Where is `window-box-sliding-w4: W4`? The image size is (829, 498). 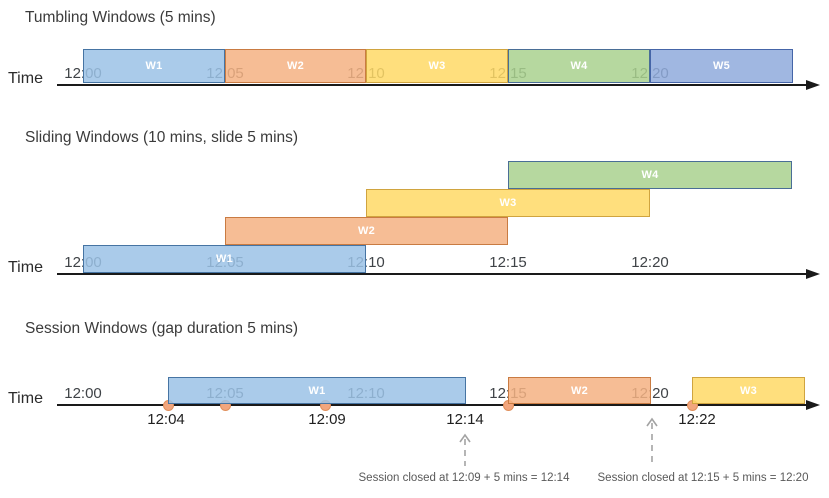 window-box-sliding-w4: W4 is located at coordinates (650, 175).